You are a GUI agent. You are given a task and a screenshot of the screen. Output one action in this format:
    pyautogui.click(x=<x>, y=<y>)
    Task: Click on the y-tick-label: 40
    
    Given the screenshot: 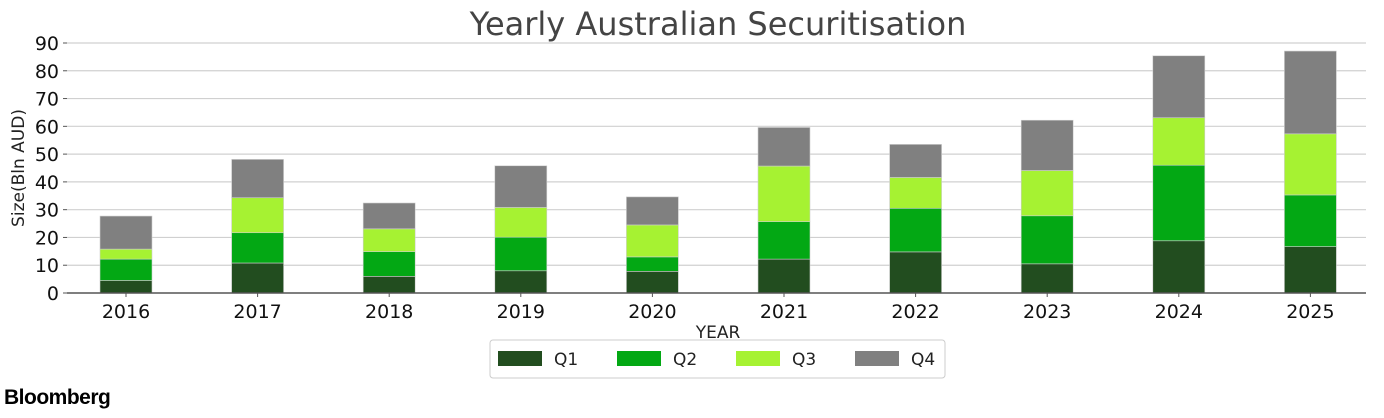 What is the action you would take?
    pyautogui.click(x=47, y=183)
    